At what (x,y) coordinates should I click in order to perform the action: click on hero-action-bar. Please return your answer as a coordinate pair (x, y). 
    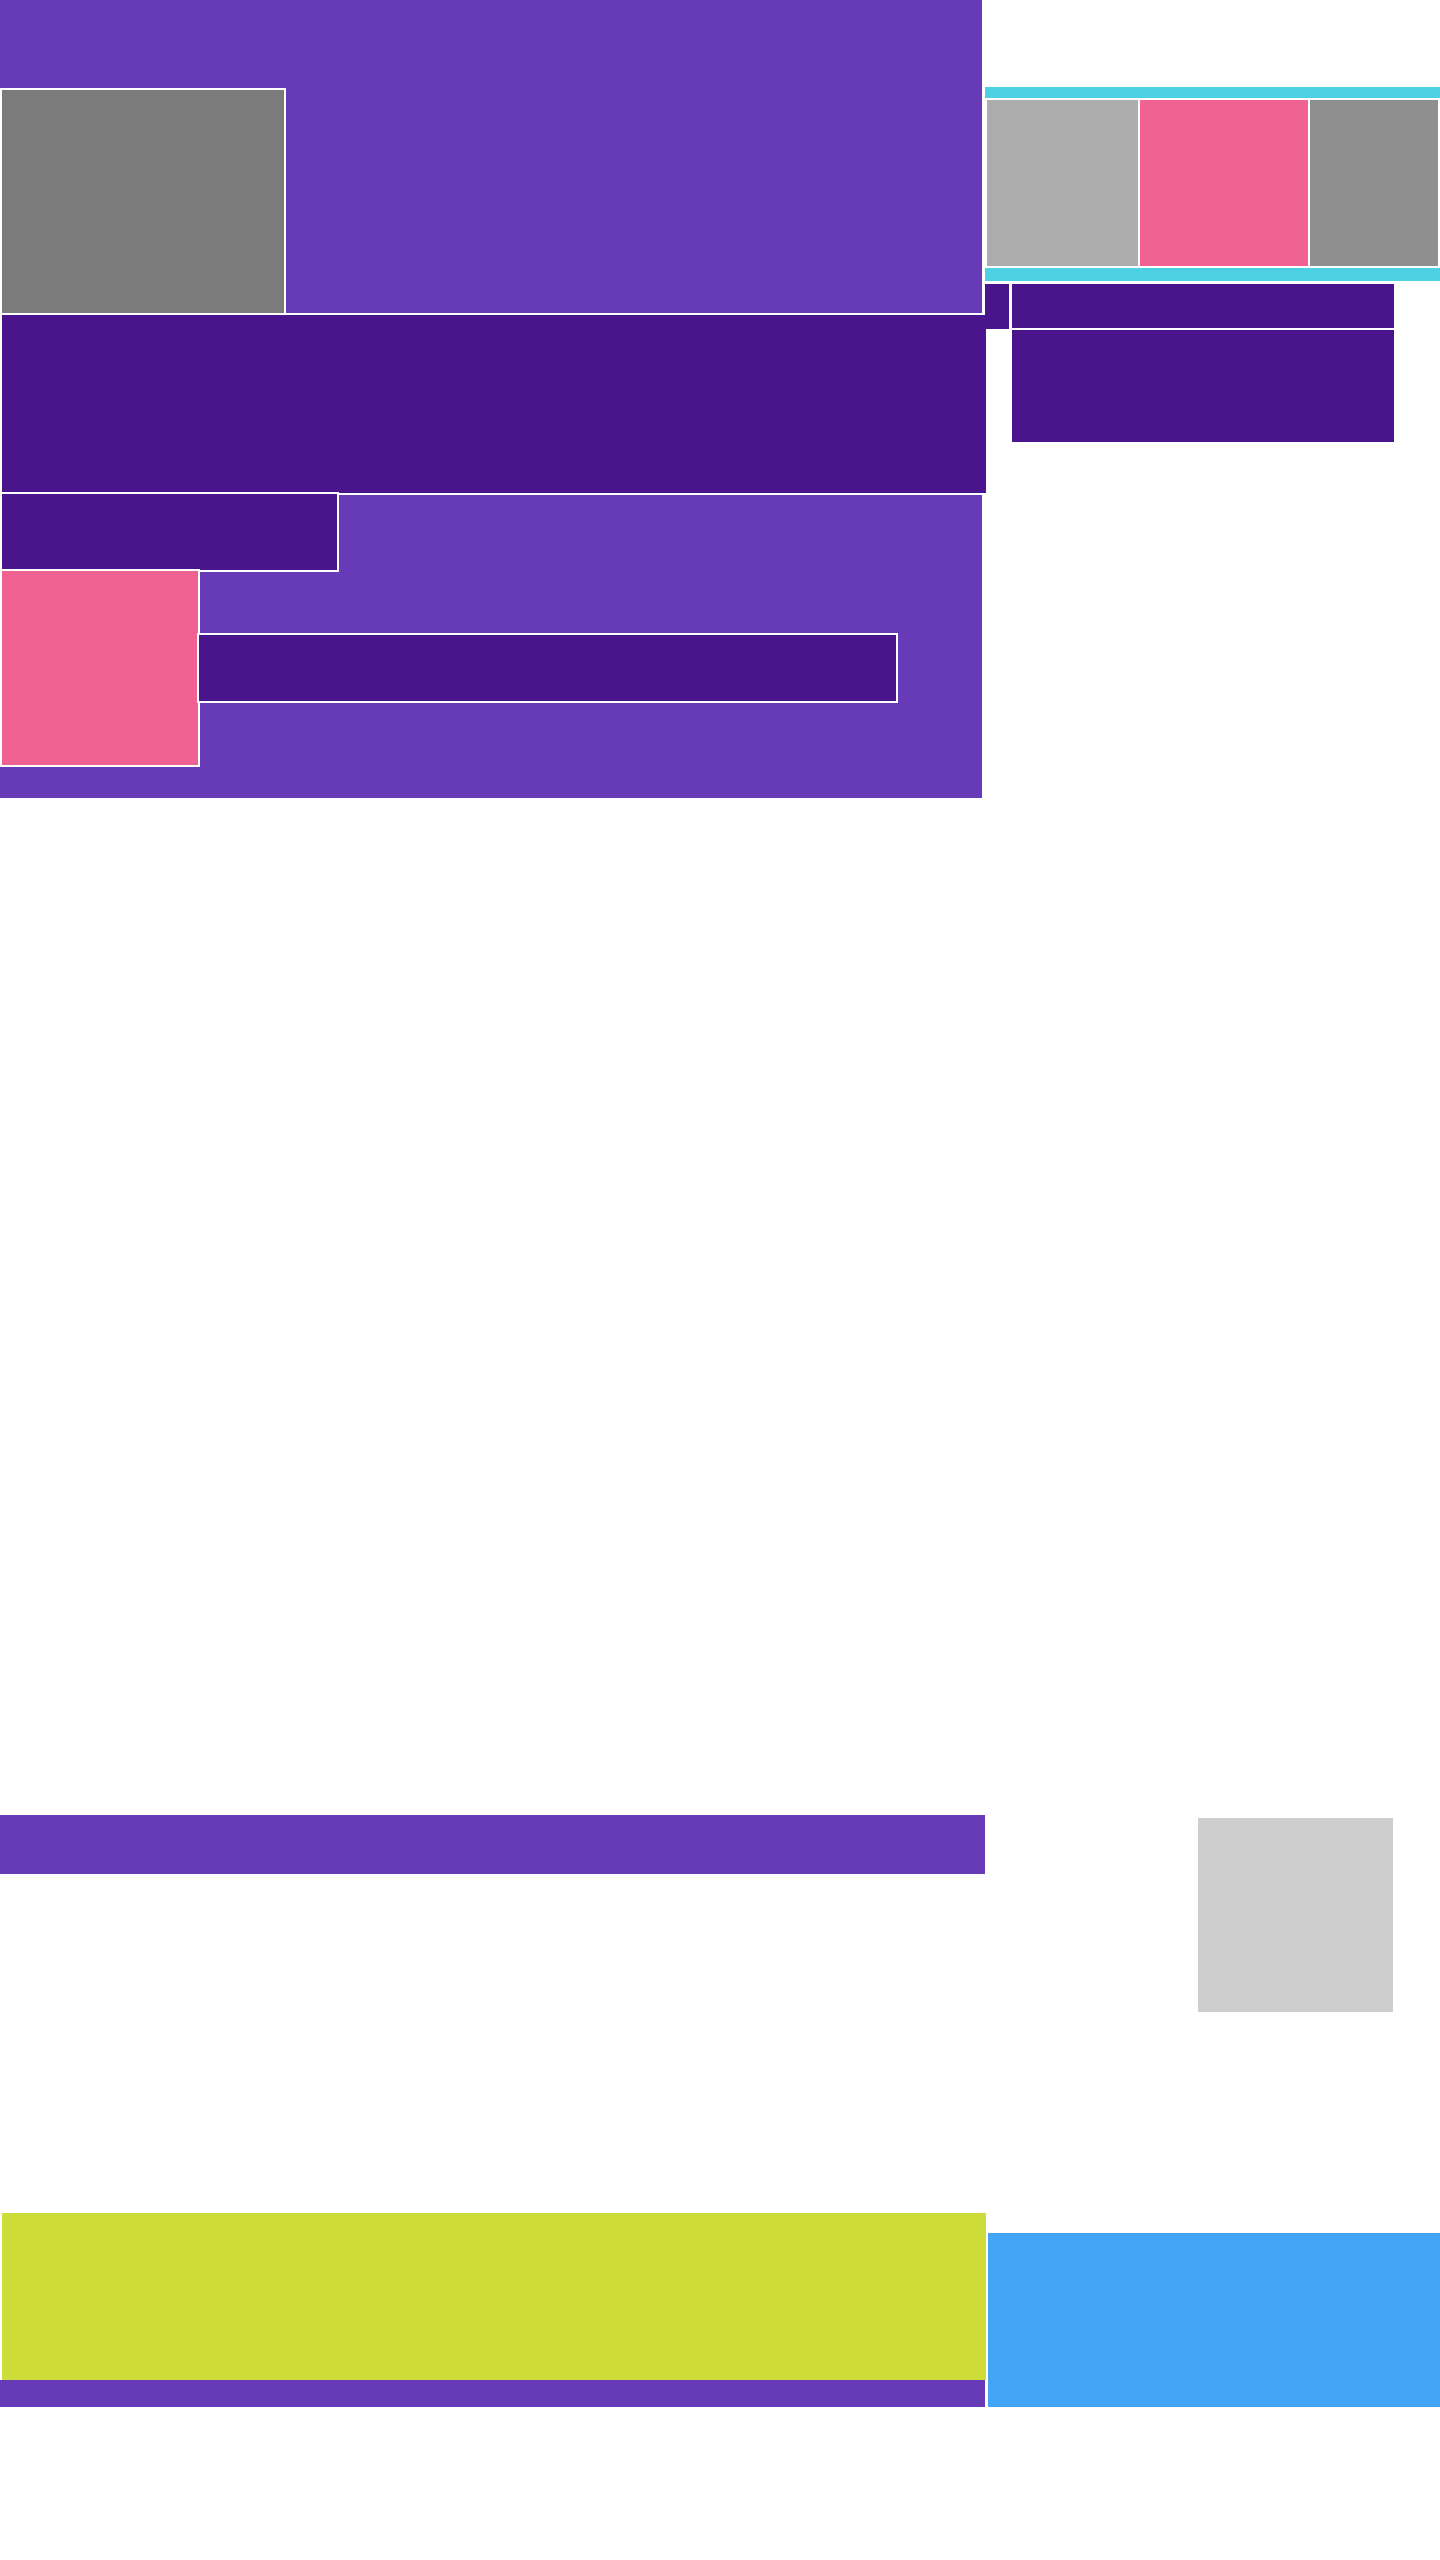
    Looking at the image, I should click on (547, 668).